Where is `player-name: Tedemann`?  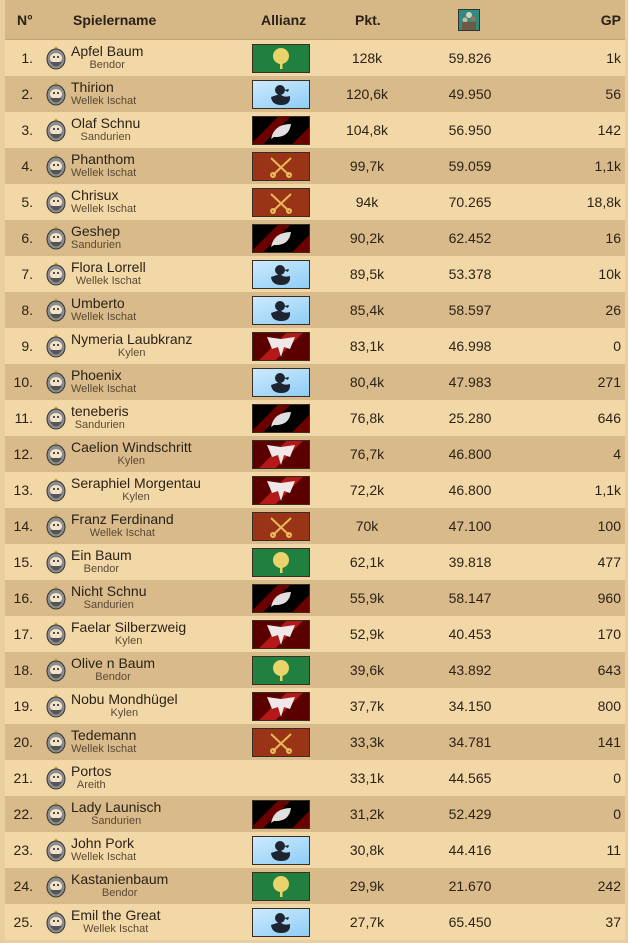 player-name: Tedemann is located at coordinates (104, 735).